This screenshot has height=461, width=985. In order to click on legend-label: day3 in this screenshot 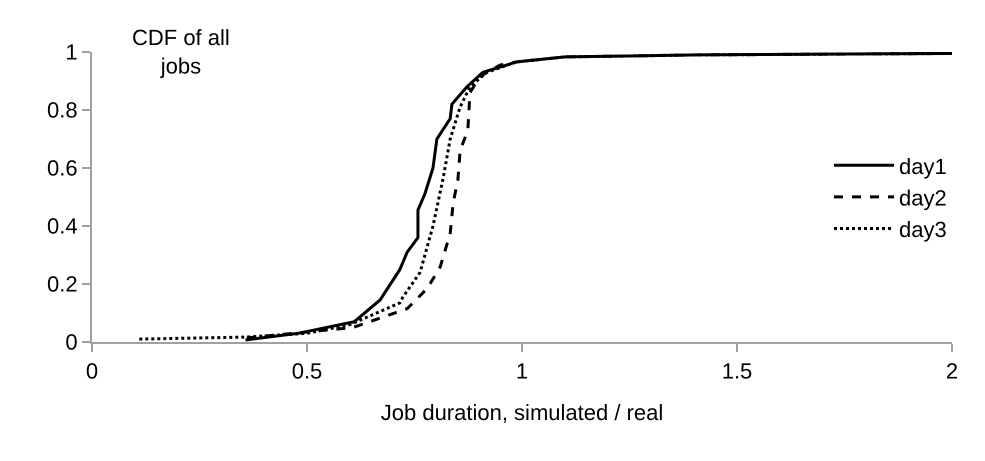, I will do `click(923, 229)`.